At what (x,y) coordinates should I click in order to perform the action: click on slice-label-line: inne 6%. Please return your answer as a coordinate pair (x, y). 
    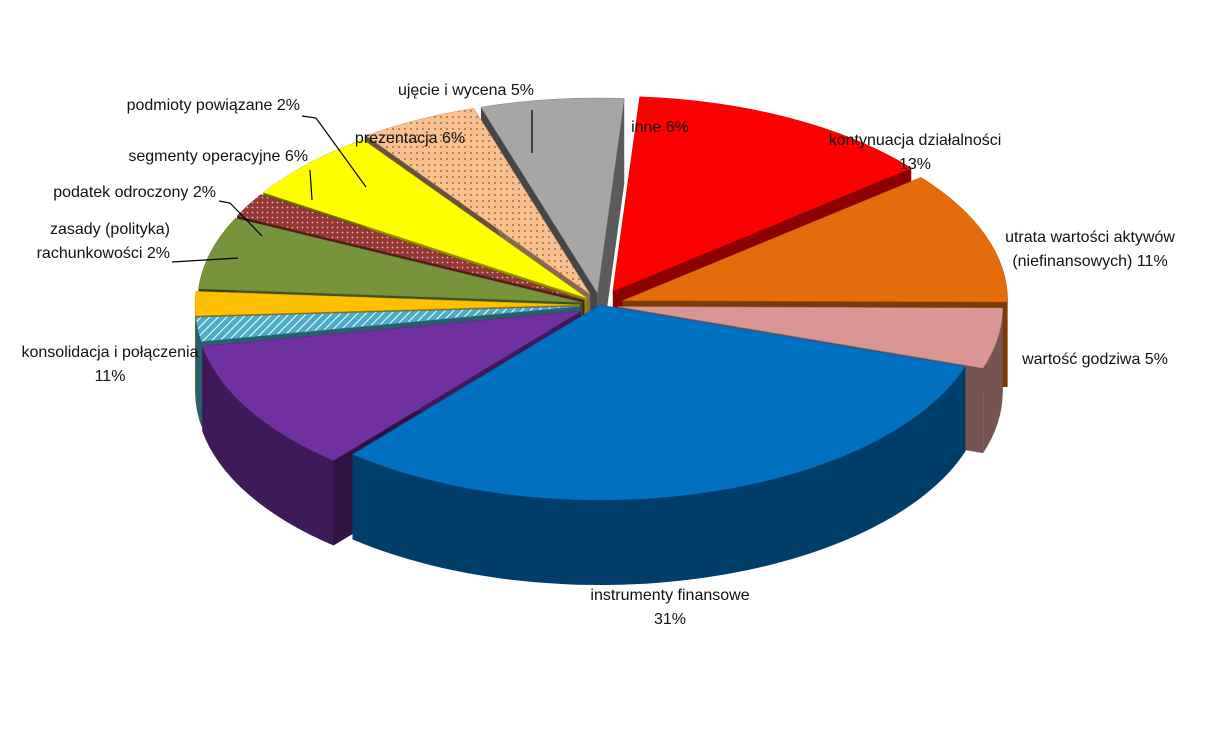
    Looking at the image, I should click on (660, 127).